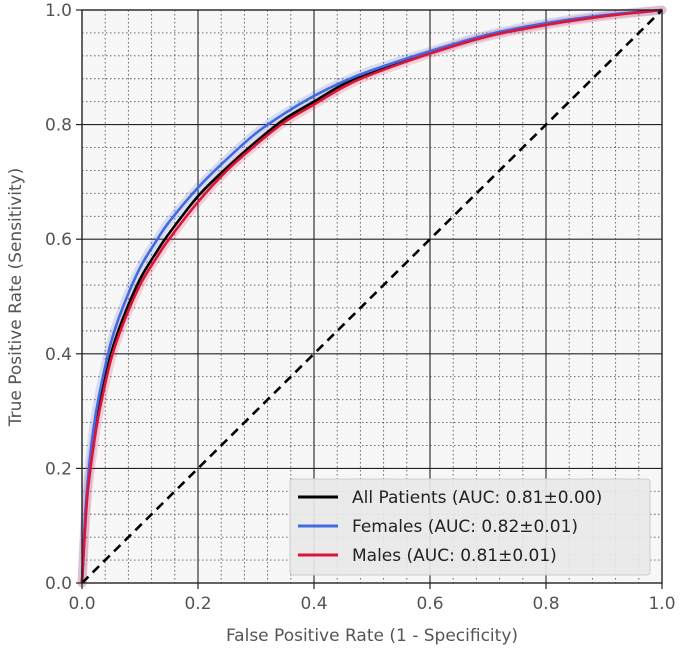  I want to click on x-tick-label: 0.0, so click(81, 604).